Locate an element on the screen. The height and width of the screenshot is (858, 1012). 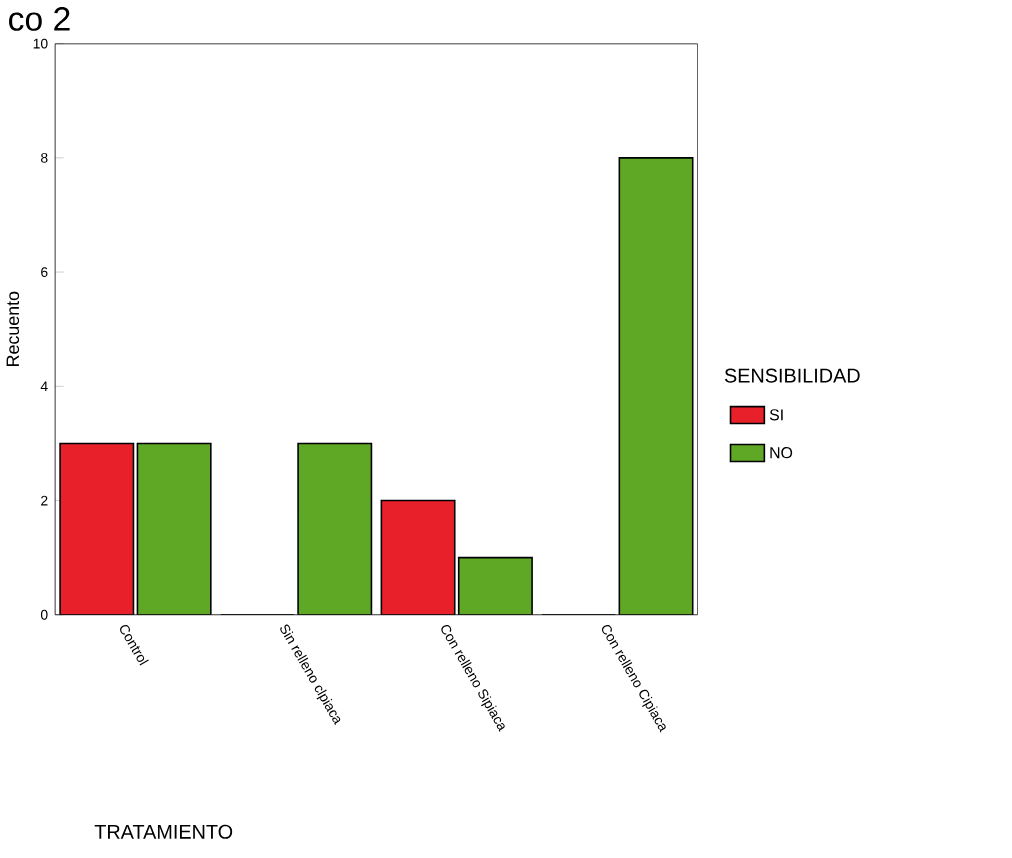
x-axis-title: TRATAMIENTO is located at coordinates (163, 831).